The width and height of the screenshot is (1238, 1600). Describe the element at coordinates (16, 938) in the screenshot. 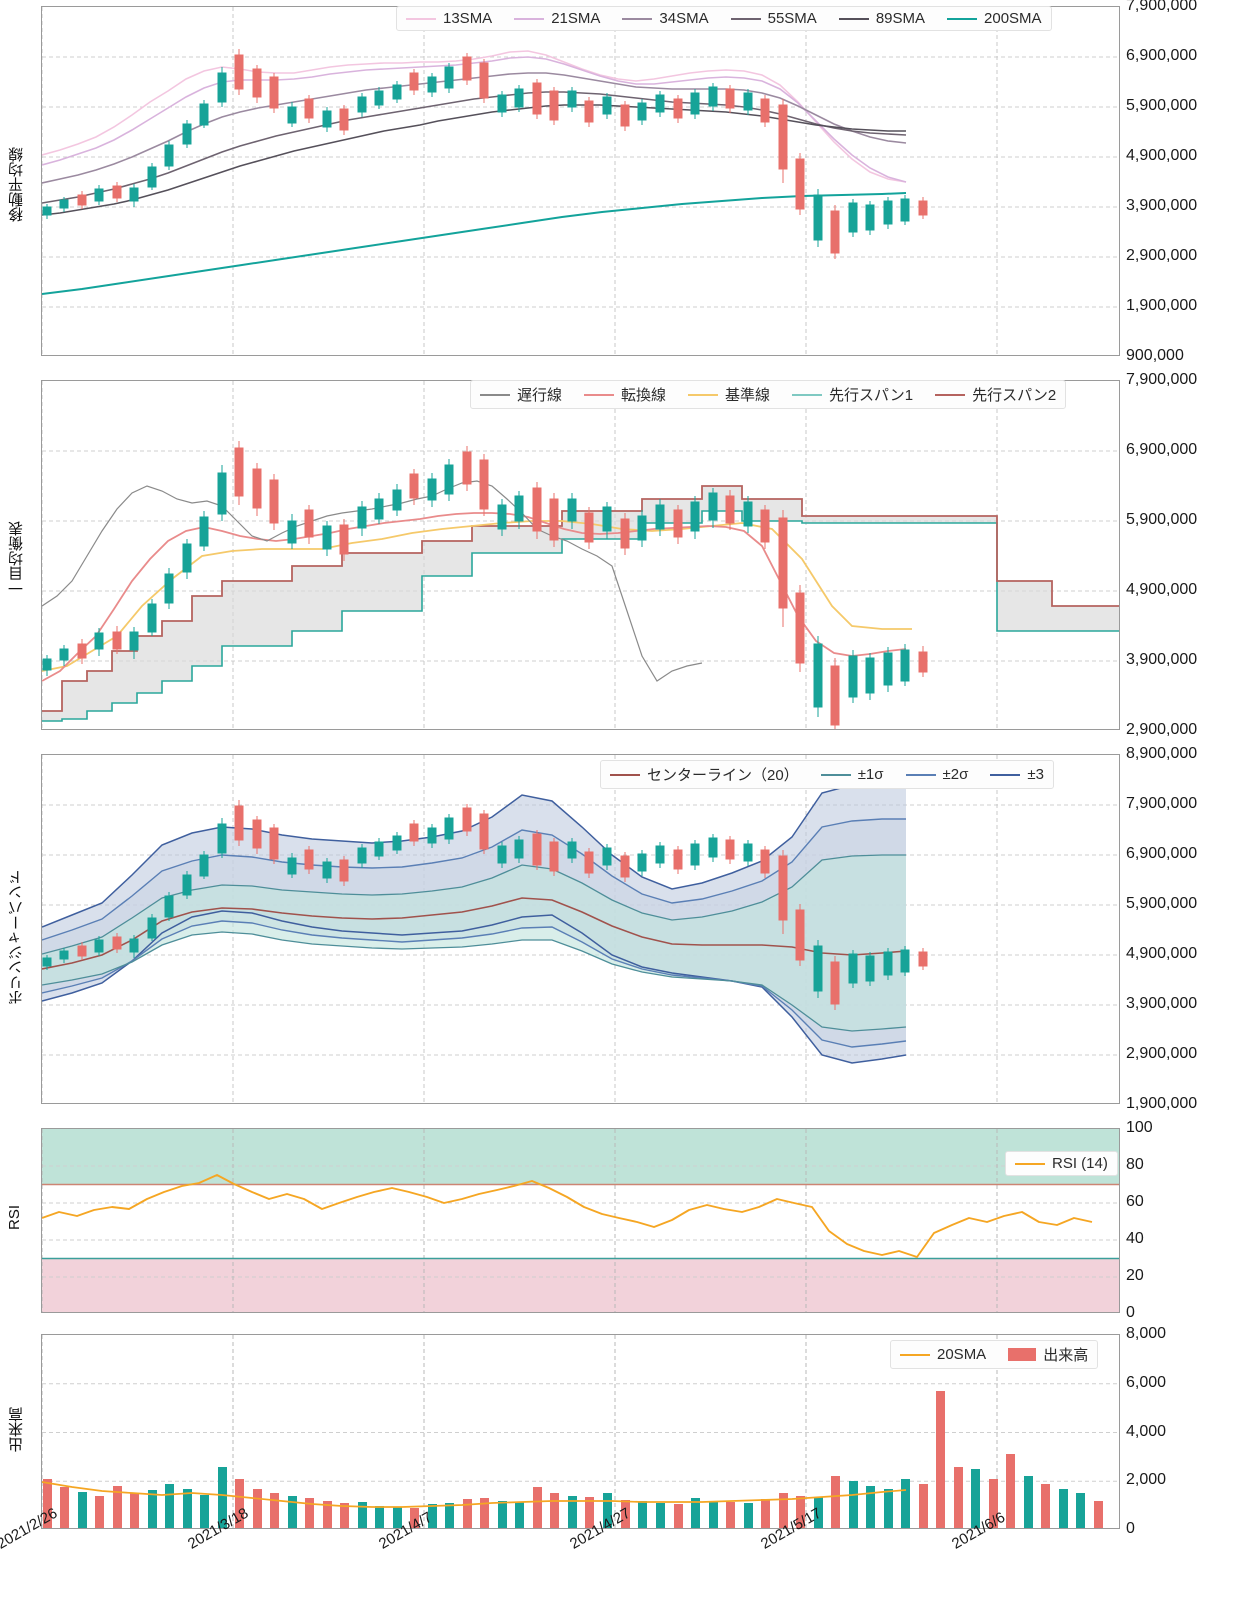

I see `panel-ylabel-bollinger: ボリンジャーバンド` at that location.